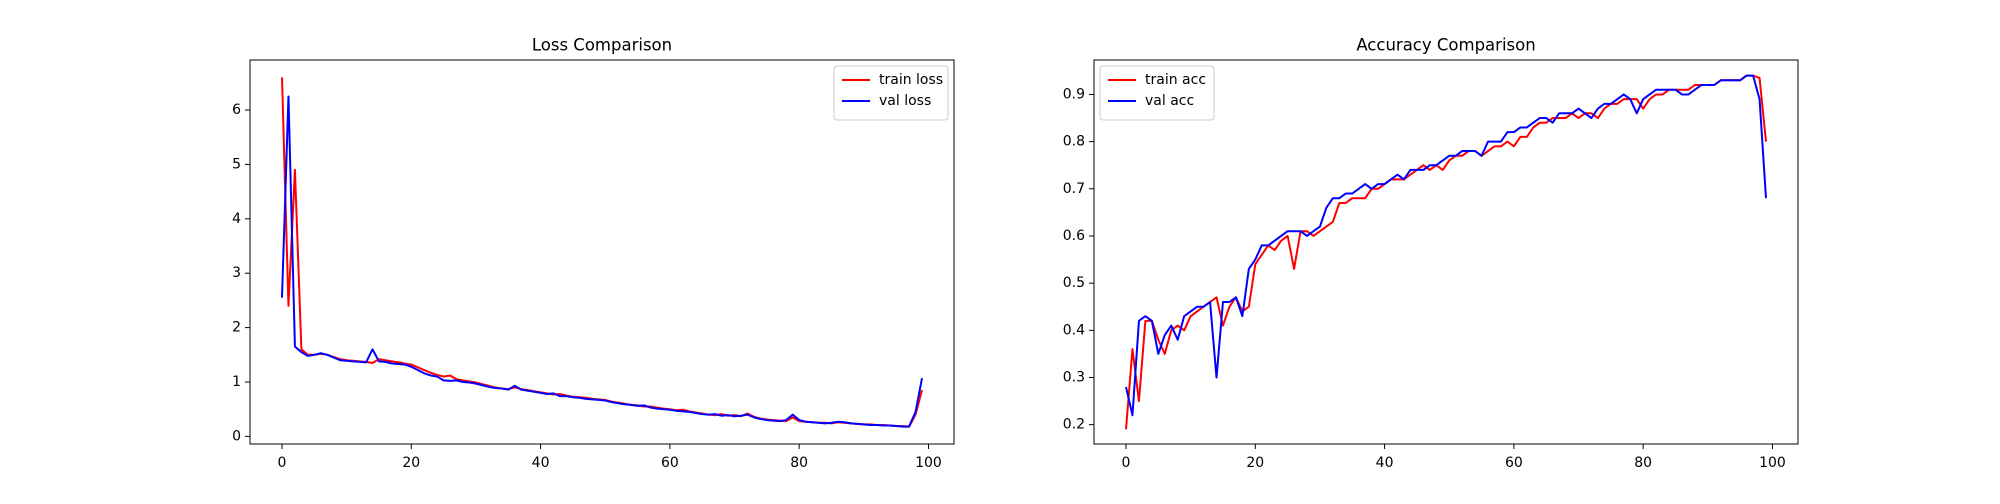  I want to click on y-tick-label: 0.8, so click(1074, 142).